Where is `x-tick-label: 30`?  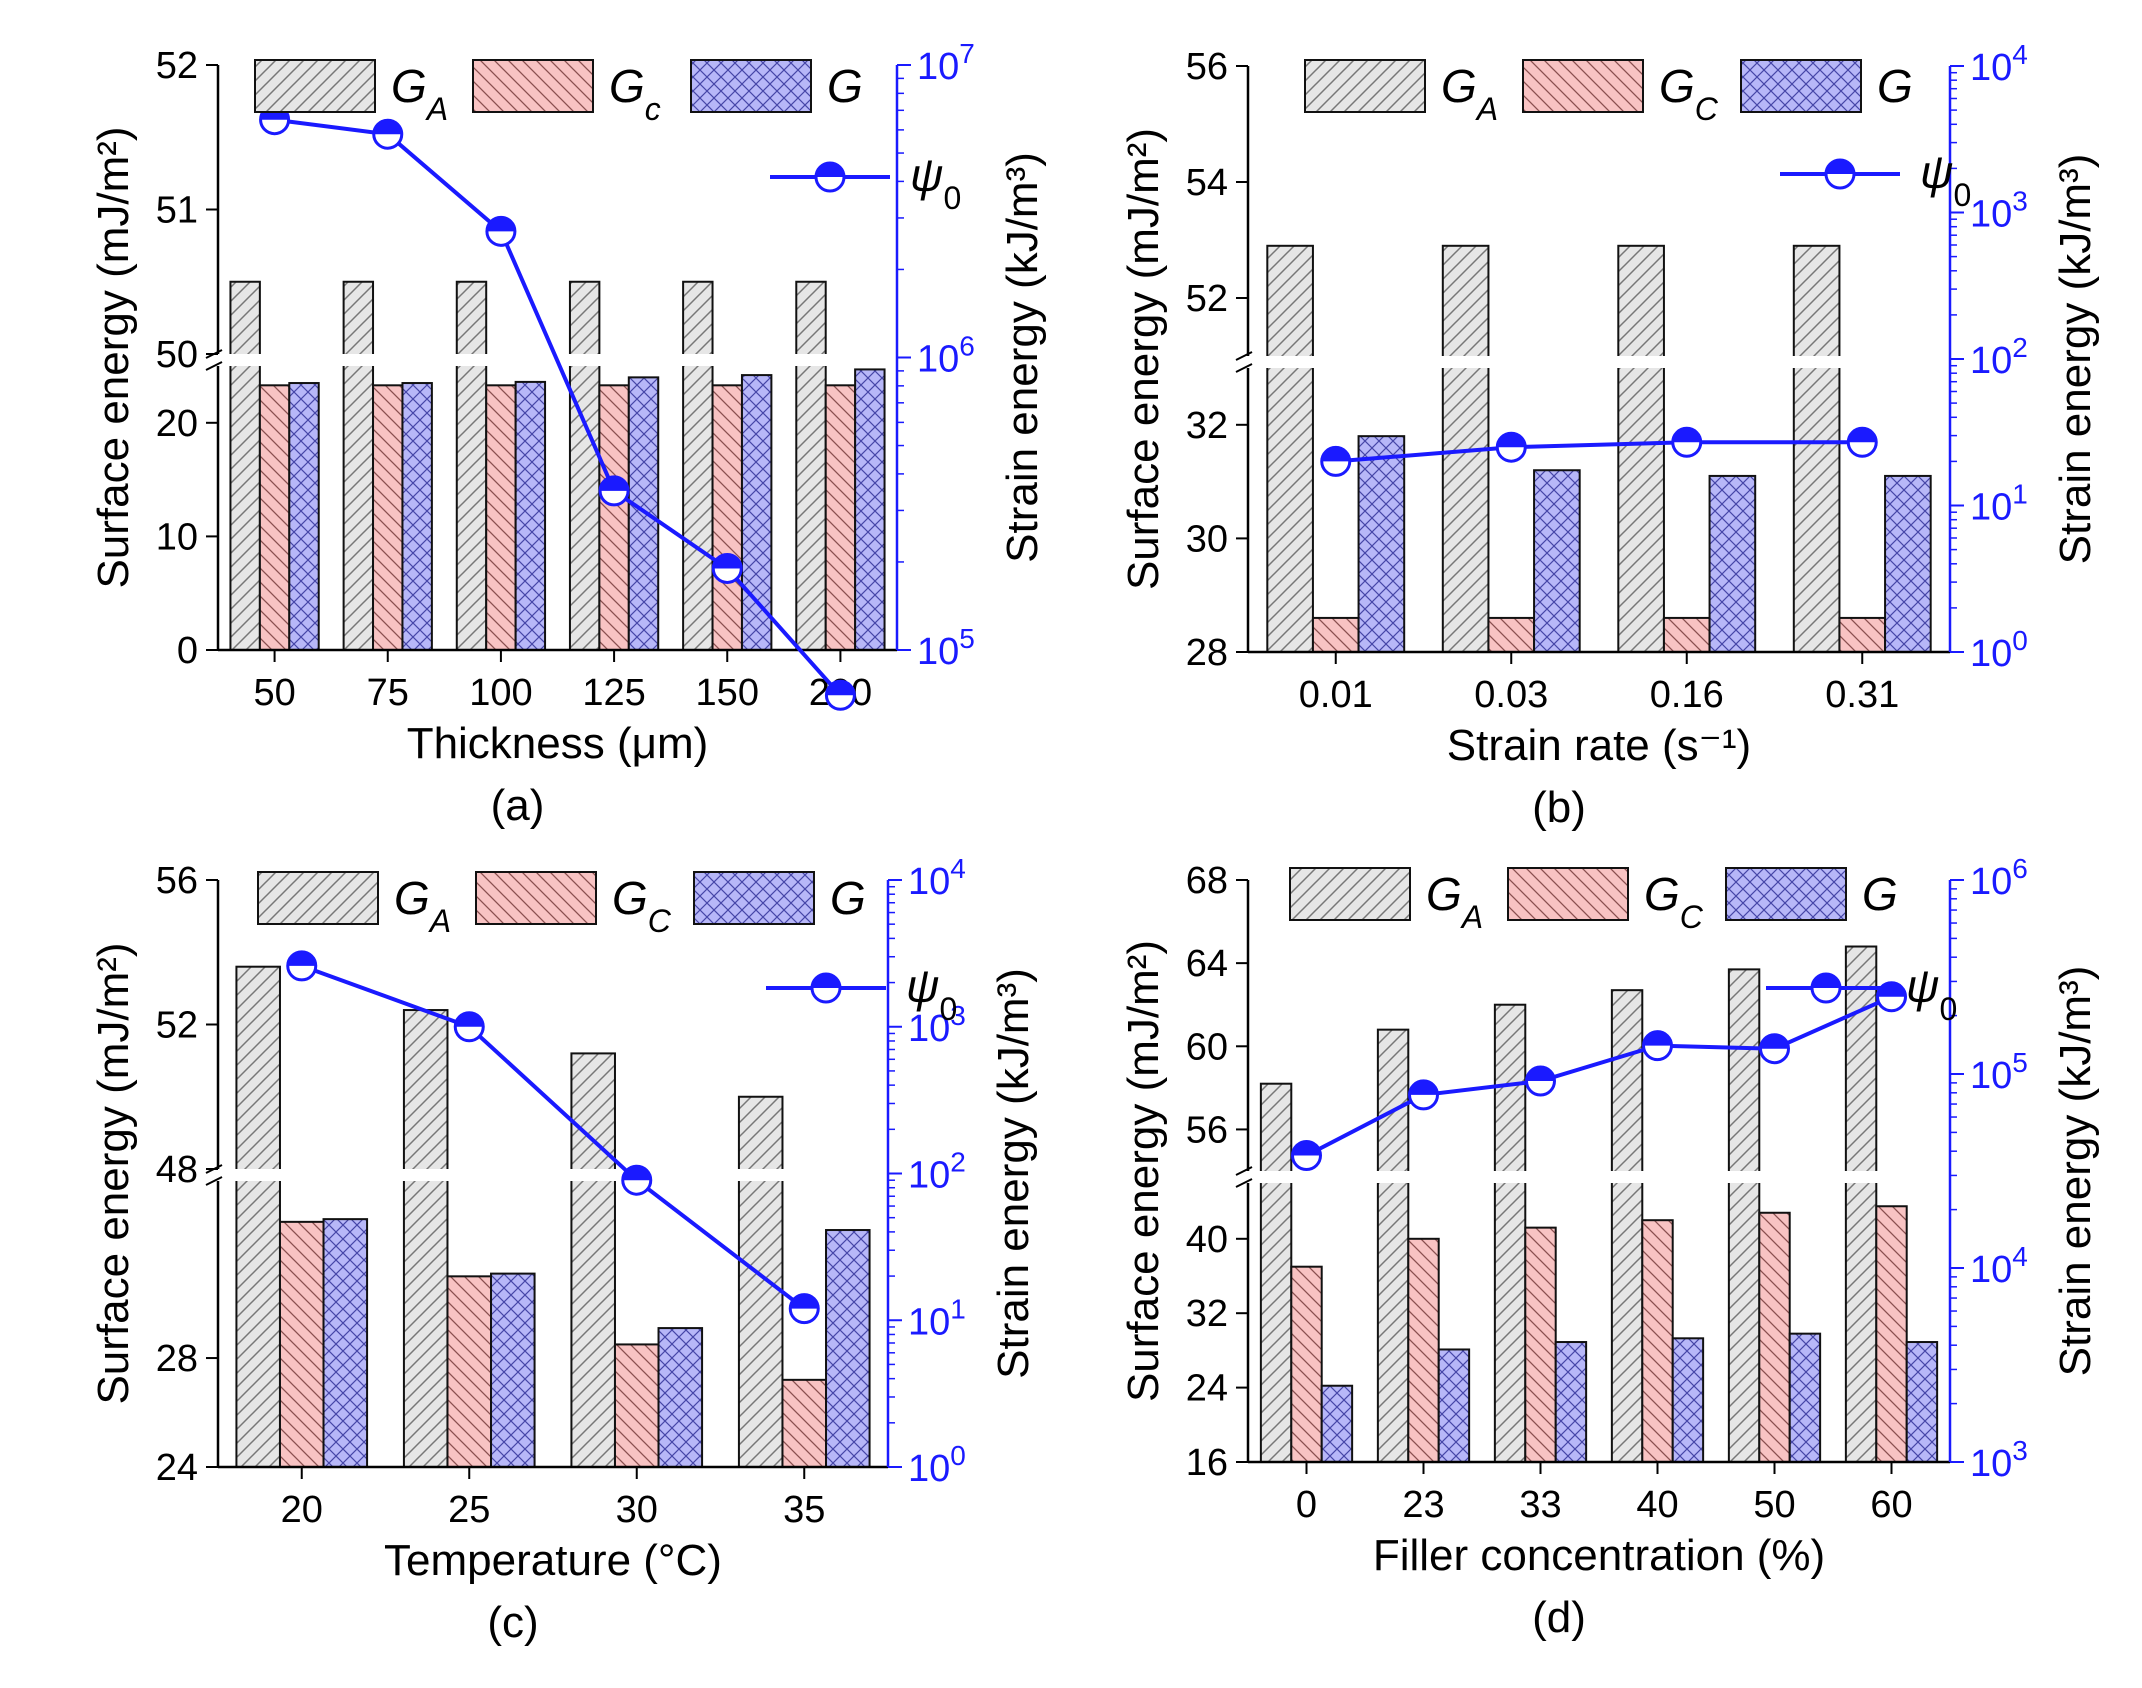
x-tick-label: 30 is located at coordinates (637, 1510).